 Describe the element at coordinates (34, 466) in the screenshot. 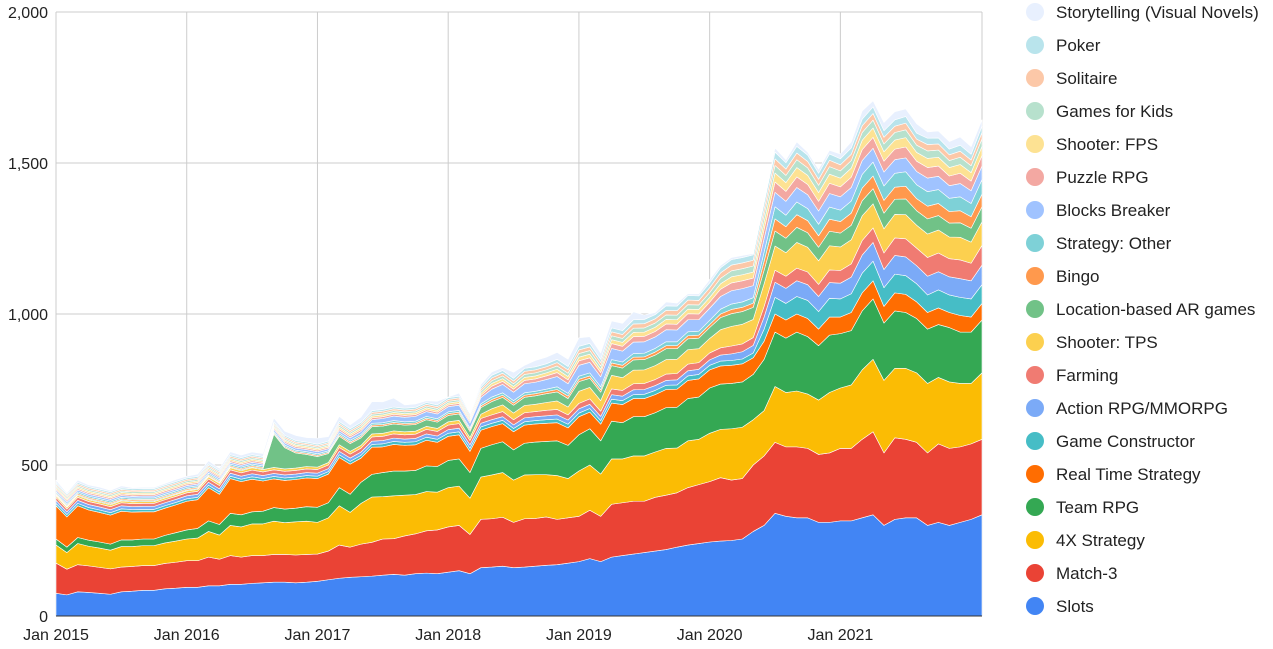

I see `y-tick-label: 500` at that location.